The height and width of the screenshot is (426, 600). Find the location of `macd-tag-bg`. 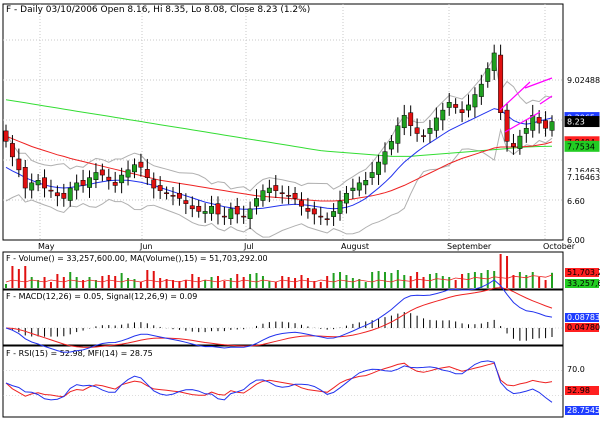

macd-tag-bg is located at coordinates (582, 317).